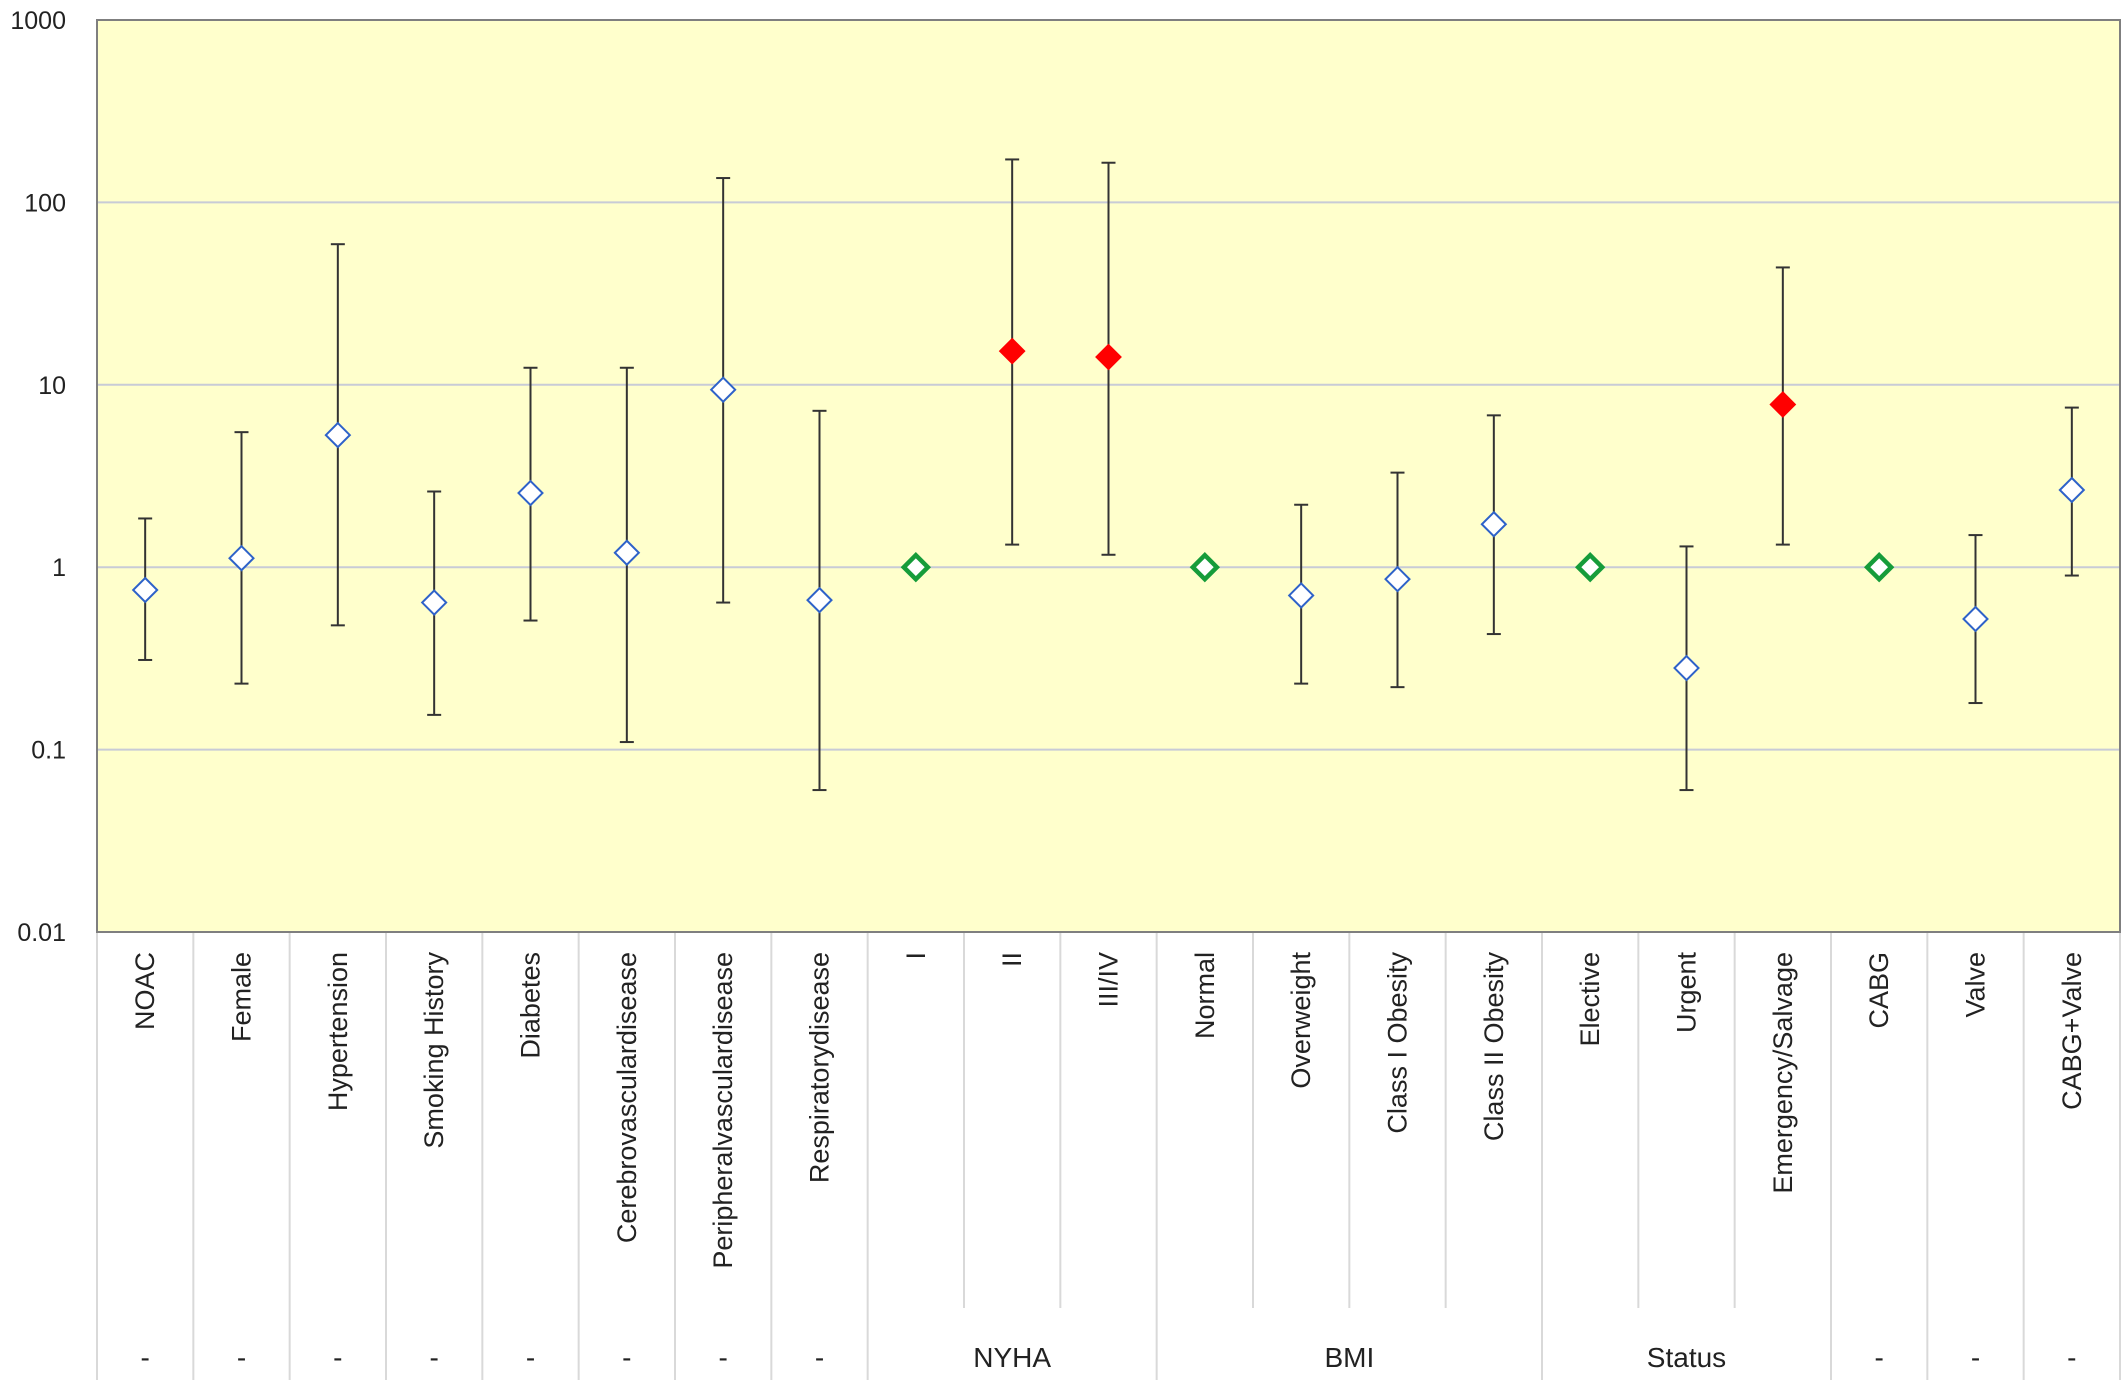  I want to click on y-tick-label-1000: 1000, so click(38, 21).